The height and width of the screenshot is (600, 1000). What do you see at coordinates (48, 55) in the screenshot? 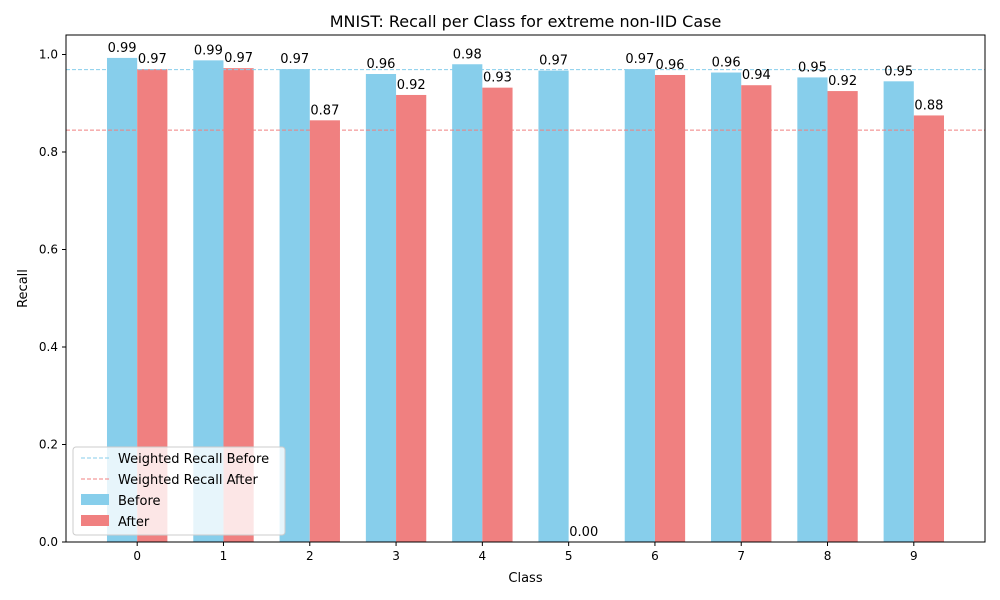
I see `y-tick-label-1.0: 1.0` at bounding box center [48, 55].